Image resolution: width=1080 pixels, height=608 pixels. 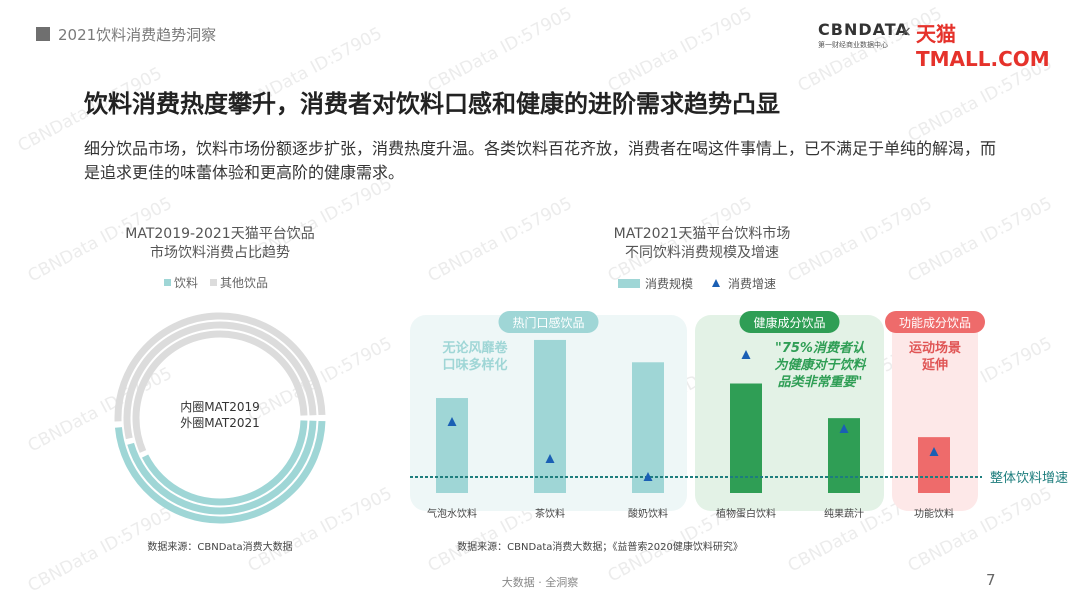 I want to click on group-note: 无论风靡卷, so click(x=474, y=348).